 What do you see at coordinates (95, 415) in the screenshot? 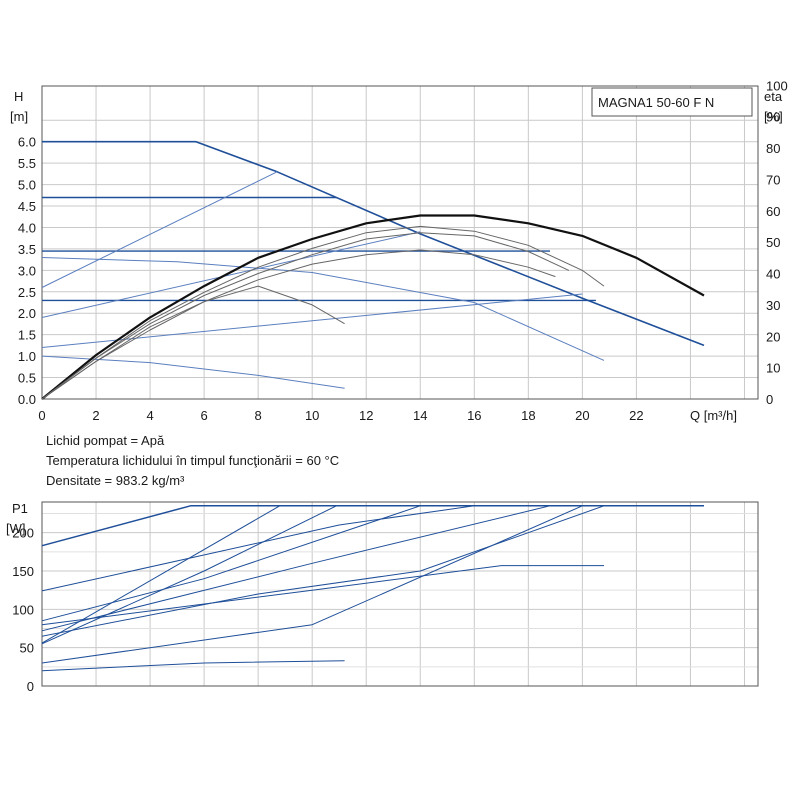
I see `x-tick-label: 2` at bounding box center [95, 415].